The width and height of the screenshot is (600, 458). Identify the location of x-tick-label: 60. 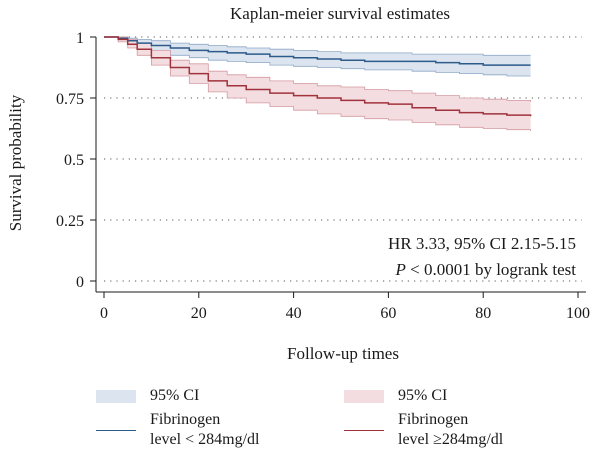
(388, 313).